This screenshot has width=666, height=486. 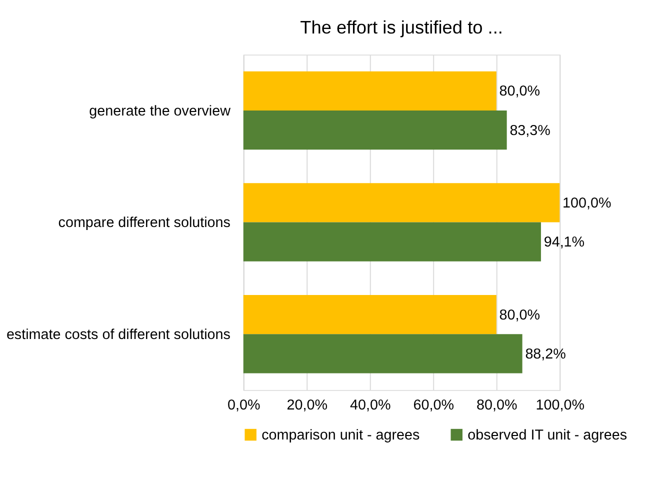 What do you see at coordinates (118, 334) in the screenshot?
I see `y-tick-label: estimate costs of different solutions` at bounding box center [118, 334].